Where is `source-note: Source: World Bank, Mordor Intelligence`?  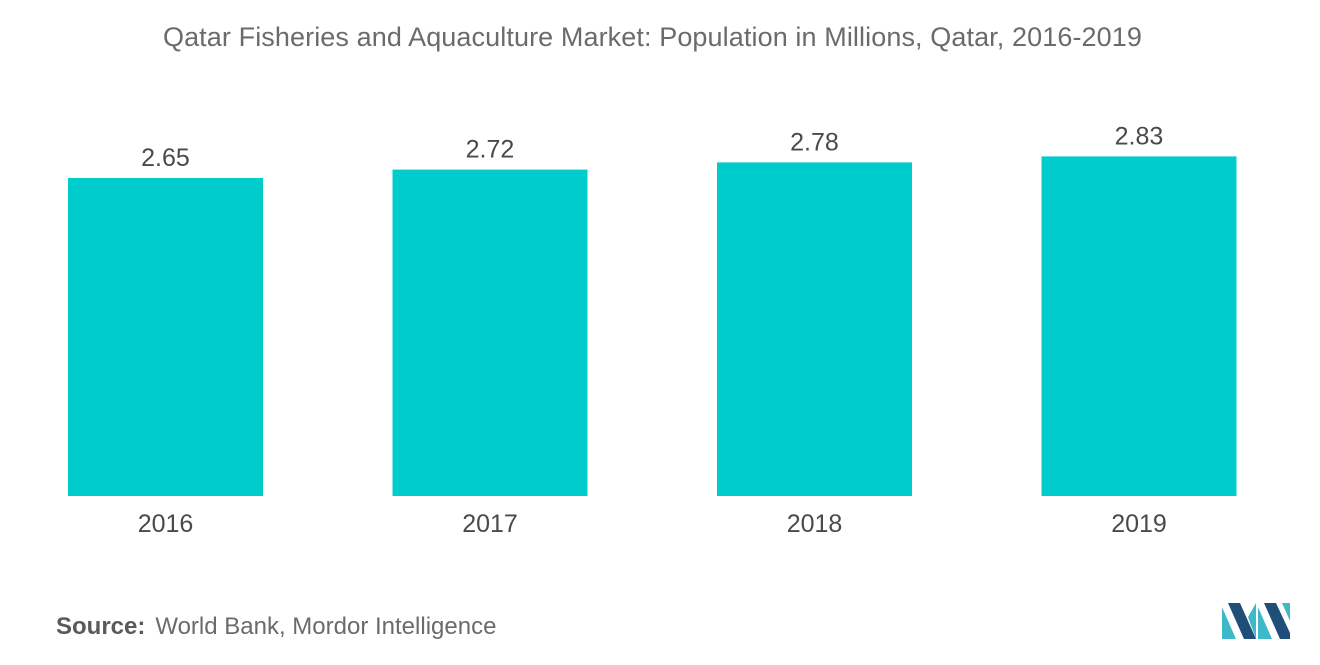 source-note: Source: World Bank, Mordor Intelligence is located at coordinates (276, 627).